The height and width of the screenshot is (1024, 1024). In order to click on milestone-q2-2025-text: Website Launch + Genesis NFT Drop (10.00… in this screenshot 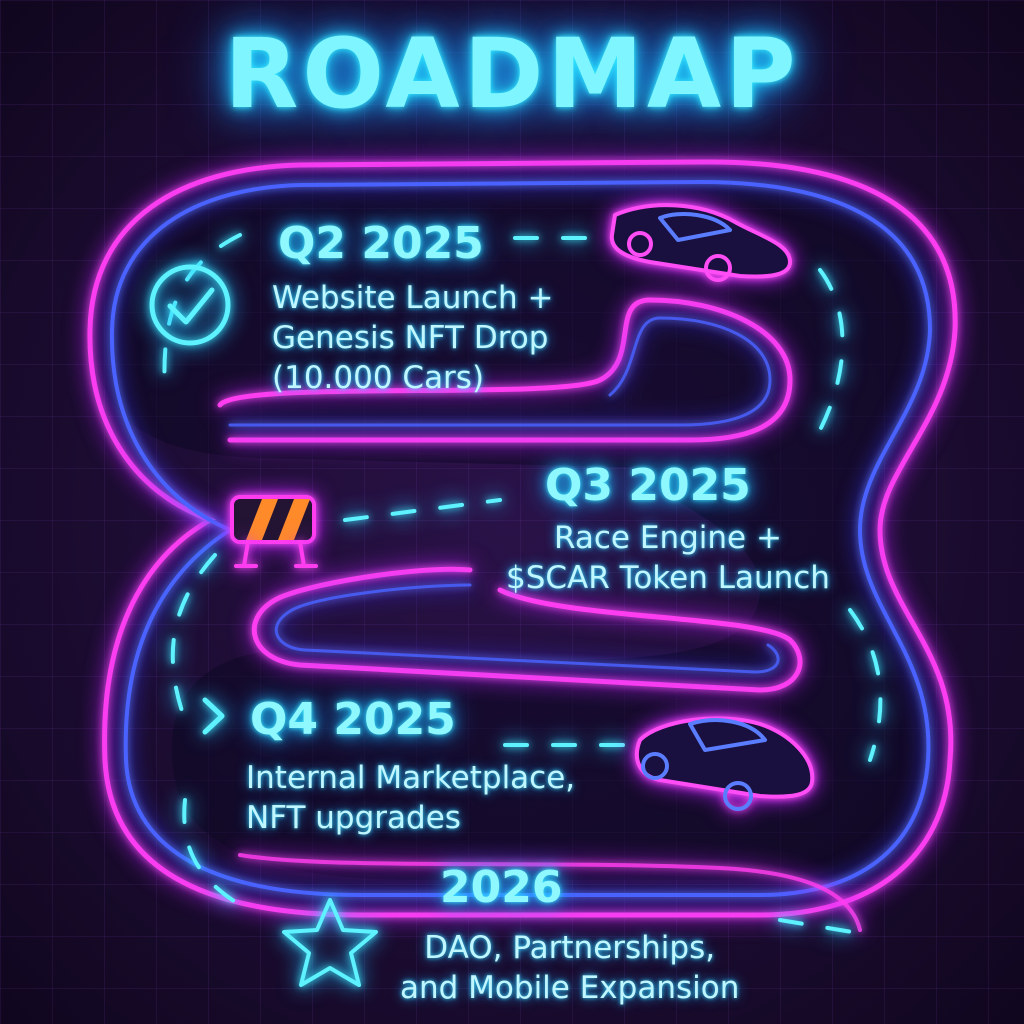, I will do `click(413, 338)`.